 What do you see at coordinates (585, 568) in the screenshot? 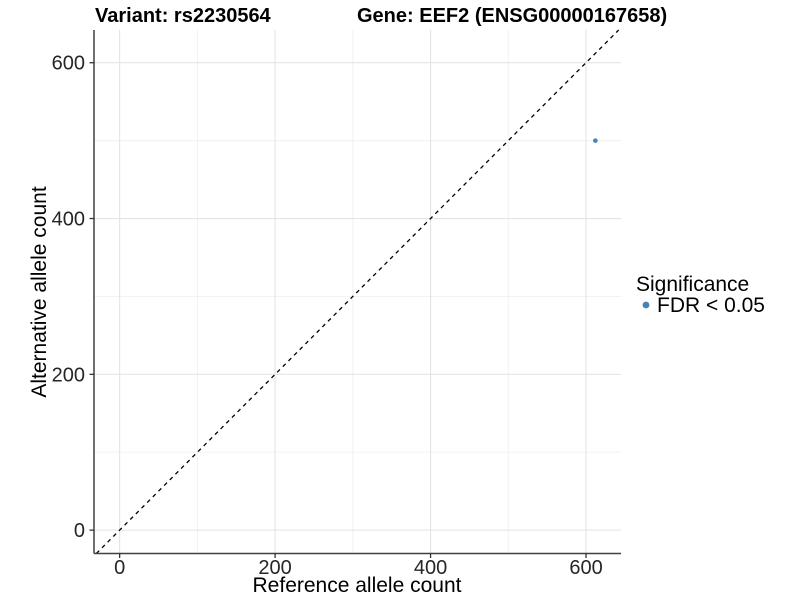
I see `x-tick-label: 600` at bounding box center [585, 568].